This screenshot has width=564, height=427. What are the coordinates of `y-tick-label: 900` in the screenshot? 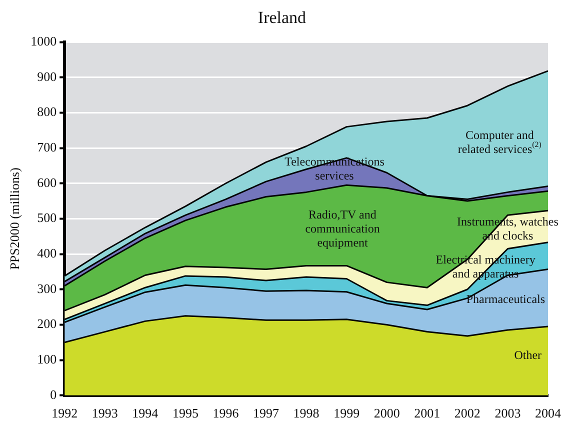 It's located at (47, 76).